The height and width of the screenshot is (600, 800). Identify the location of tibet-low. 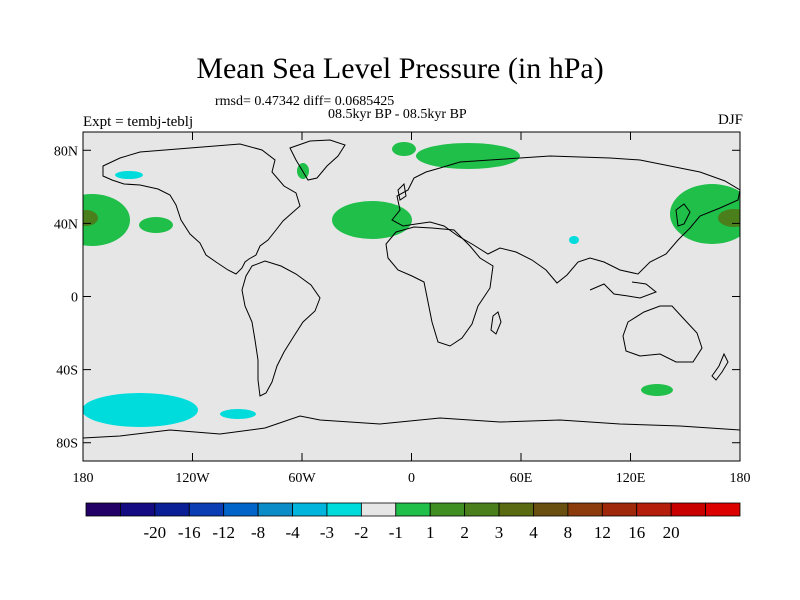
(574, 240).